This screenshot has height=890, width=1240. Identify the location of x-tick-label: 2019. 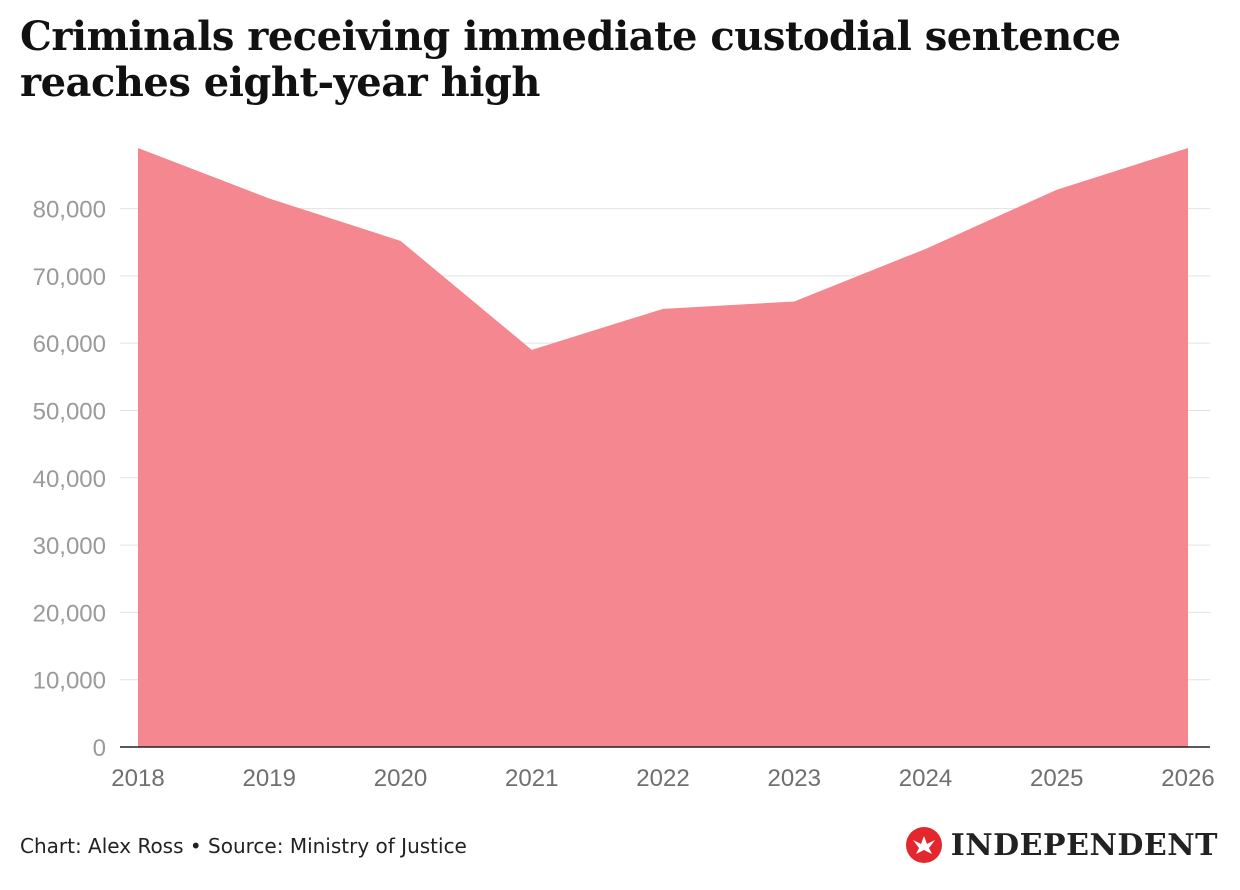
(269, 778).